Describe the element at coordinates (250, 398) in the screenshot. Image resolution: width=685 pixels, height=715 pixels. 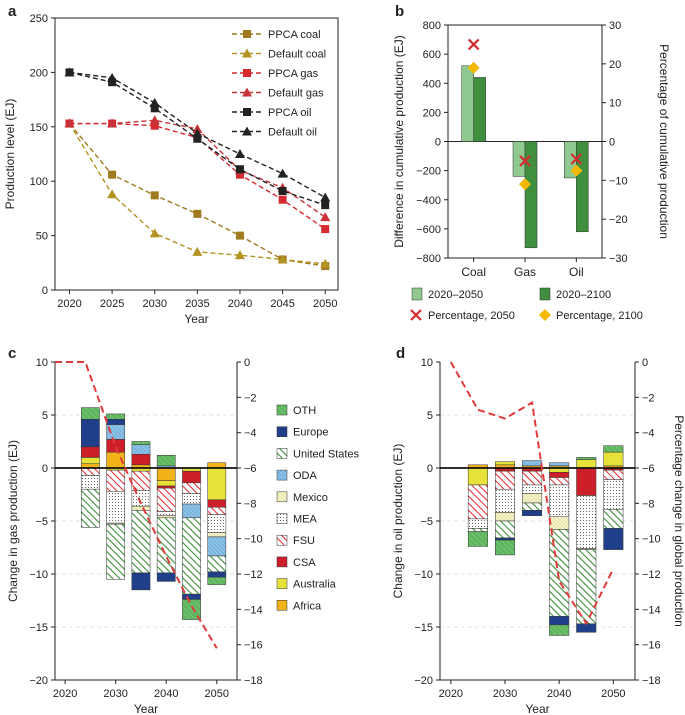
I see `y2-tick-label: −2` at that location.